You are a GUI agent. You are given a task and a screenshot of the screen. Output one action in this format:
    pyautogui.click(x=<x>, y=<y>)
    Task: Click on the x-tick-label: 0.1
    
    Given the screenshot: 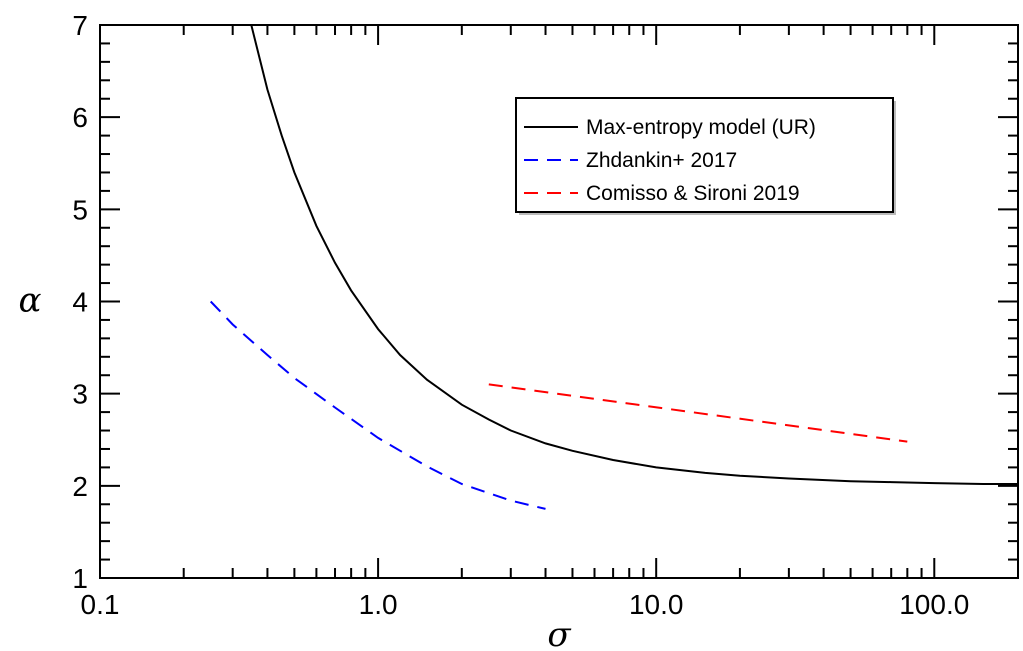 What is the action you would take?
    pyautogui.click(x=100, y=604)
    